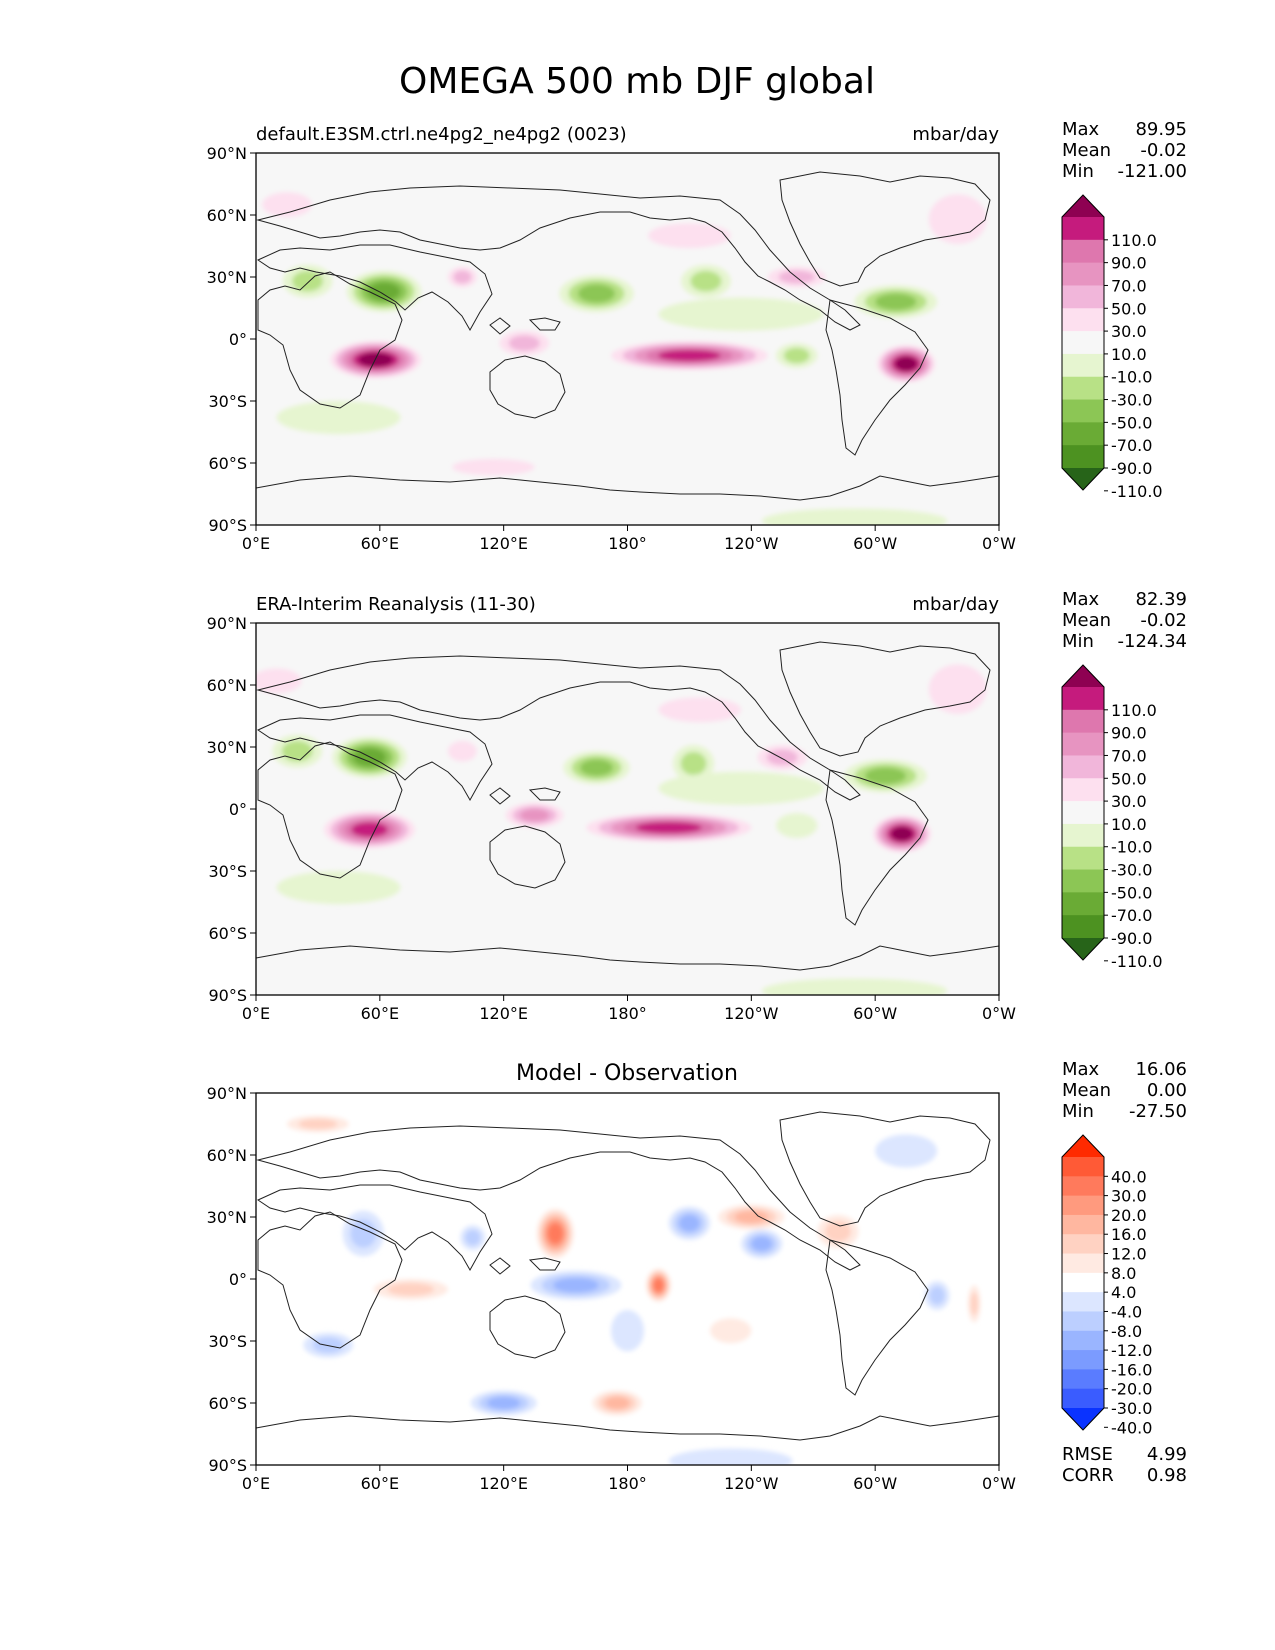 Image resolution: width=1275 pixels, height=1650 pixels. Describe the element at coordinates (1131, 1369) in the screenshot. I see `colorbar-label: -16.0` at that location.